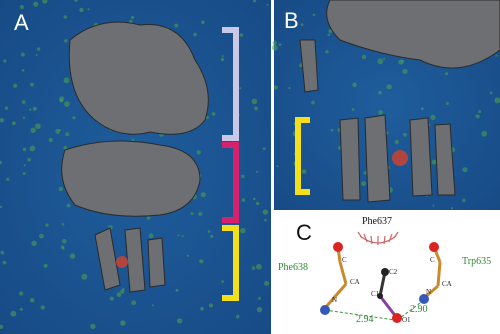  I want to click on residue-name: Phe637, so click(377, 221).